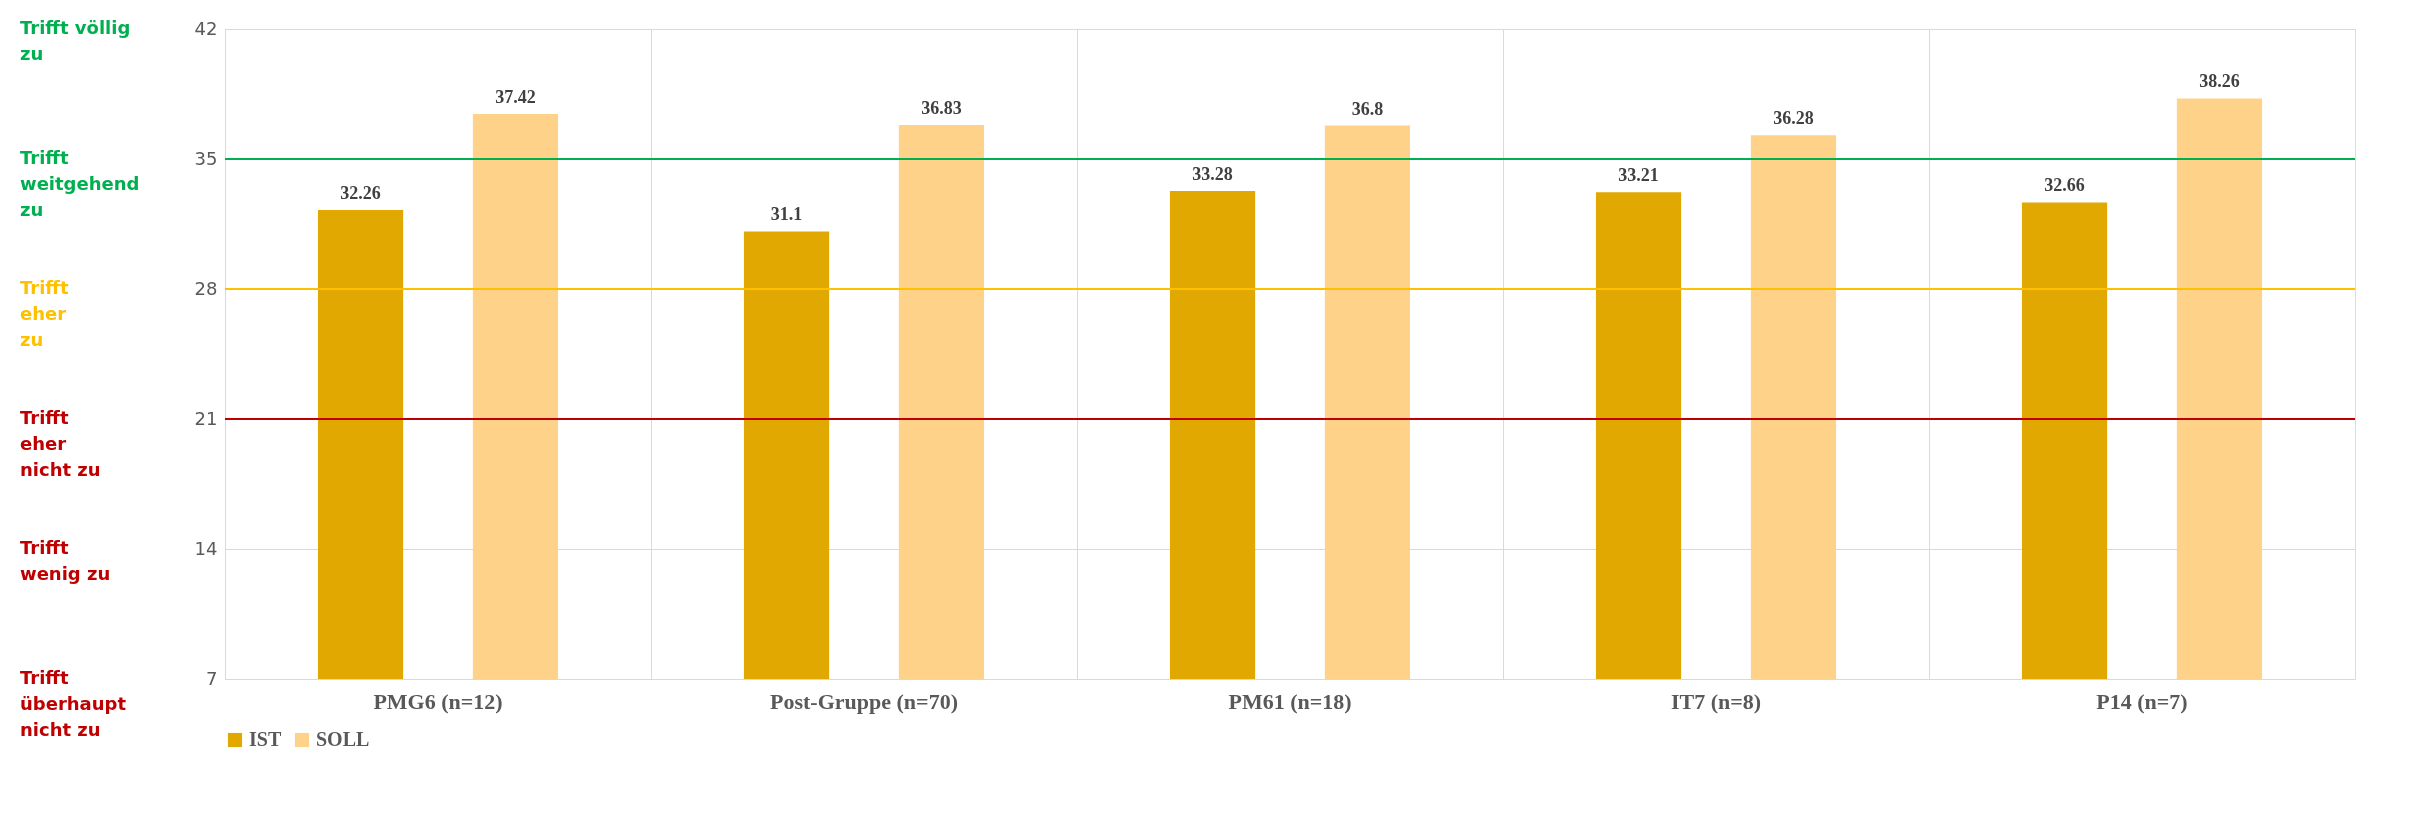 This screenshot has width=2412, height=834. I want to click on text: Trifft überhaupt nicht zu, so click(73, 703).